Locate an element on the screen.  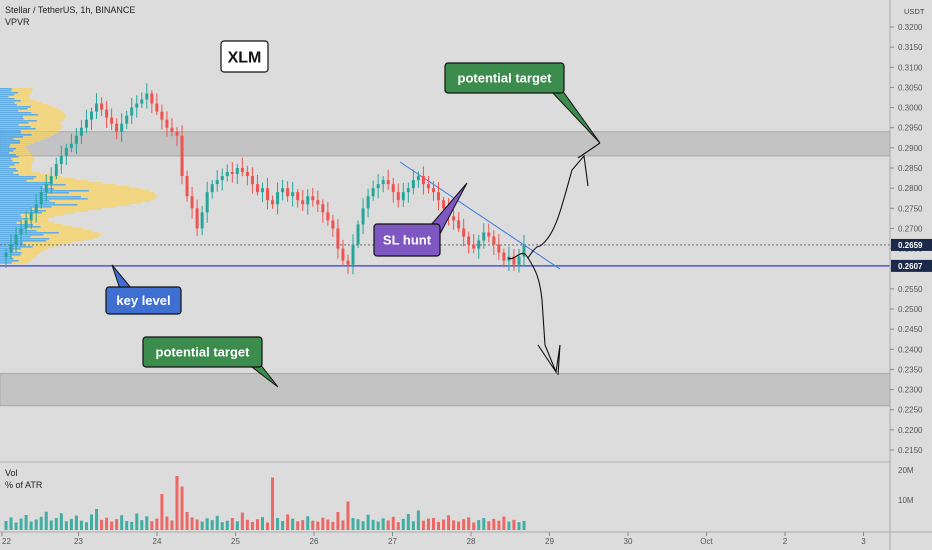
potential-target-bottom-callout: potential target is located at coordinates (210, 362).